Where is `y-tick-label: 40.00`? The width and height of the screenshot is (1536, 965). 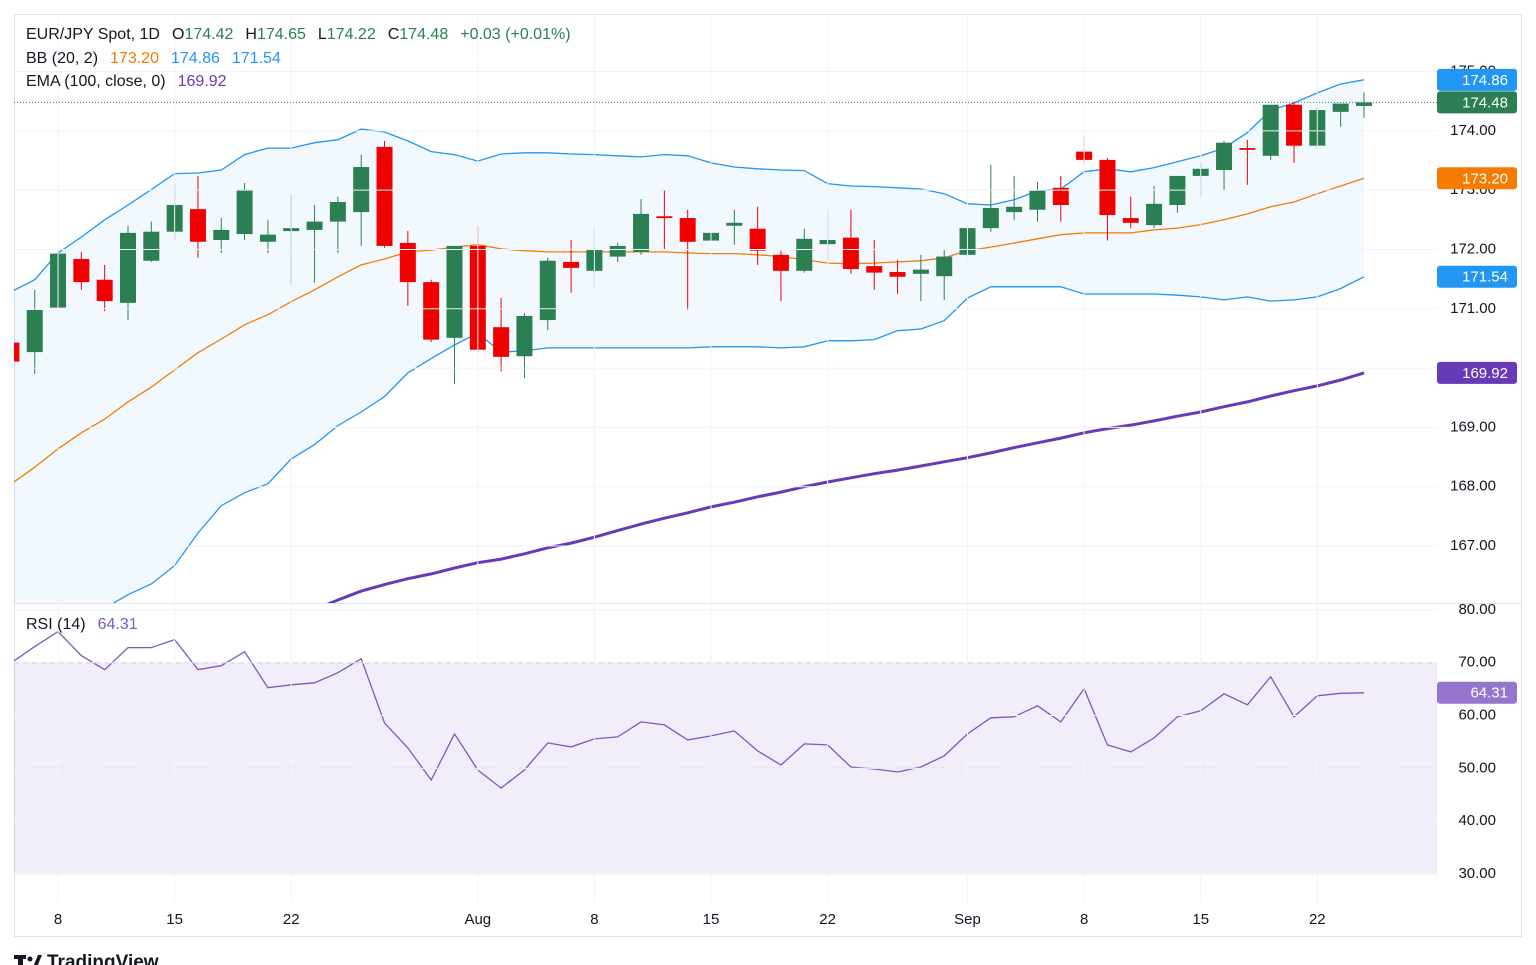 y-tick-label: 40.00 is located at coordinates (1477, 820).